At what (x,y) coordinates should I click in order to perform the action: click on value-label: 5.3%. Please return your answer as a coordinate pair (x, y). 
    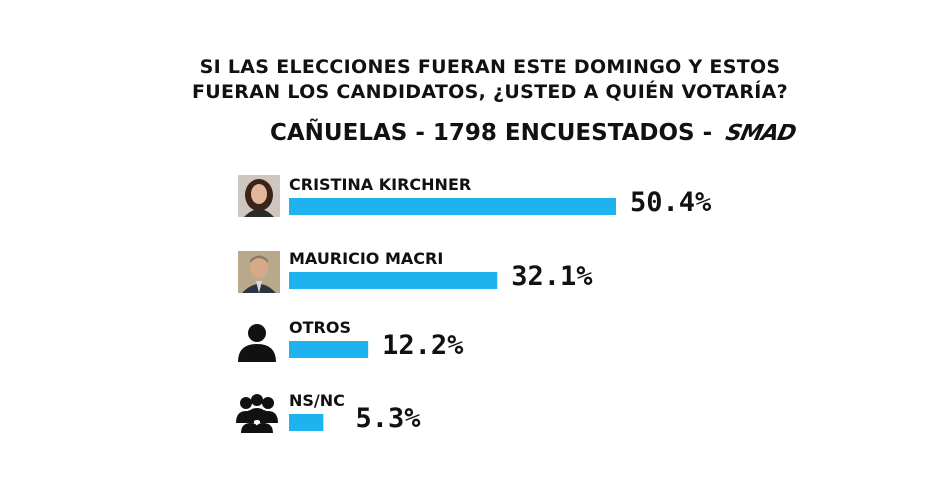
    Looking at the image, I should click on (389, 418).